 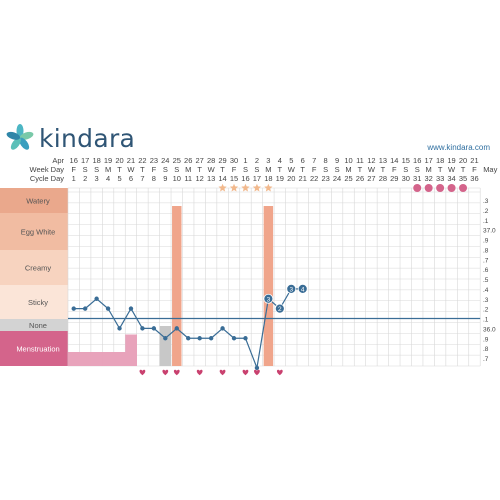 What do you see at coordinates (394, 178) in the screenshot?
I see `cycleday-label: 29` at bounding box center [394, 178].